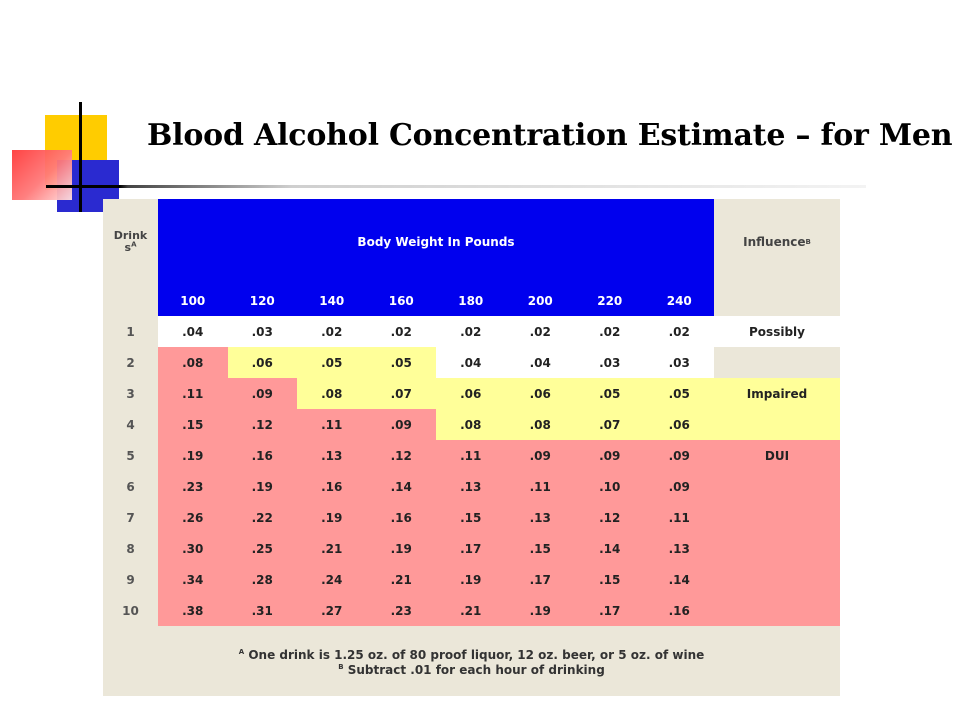 Image resolution: width=960 pixels, height=720 pixels. What do you see at coordinates (262, 300) in the screenshot?
I see `weight-120: 120` at bounding box center [262, 300].